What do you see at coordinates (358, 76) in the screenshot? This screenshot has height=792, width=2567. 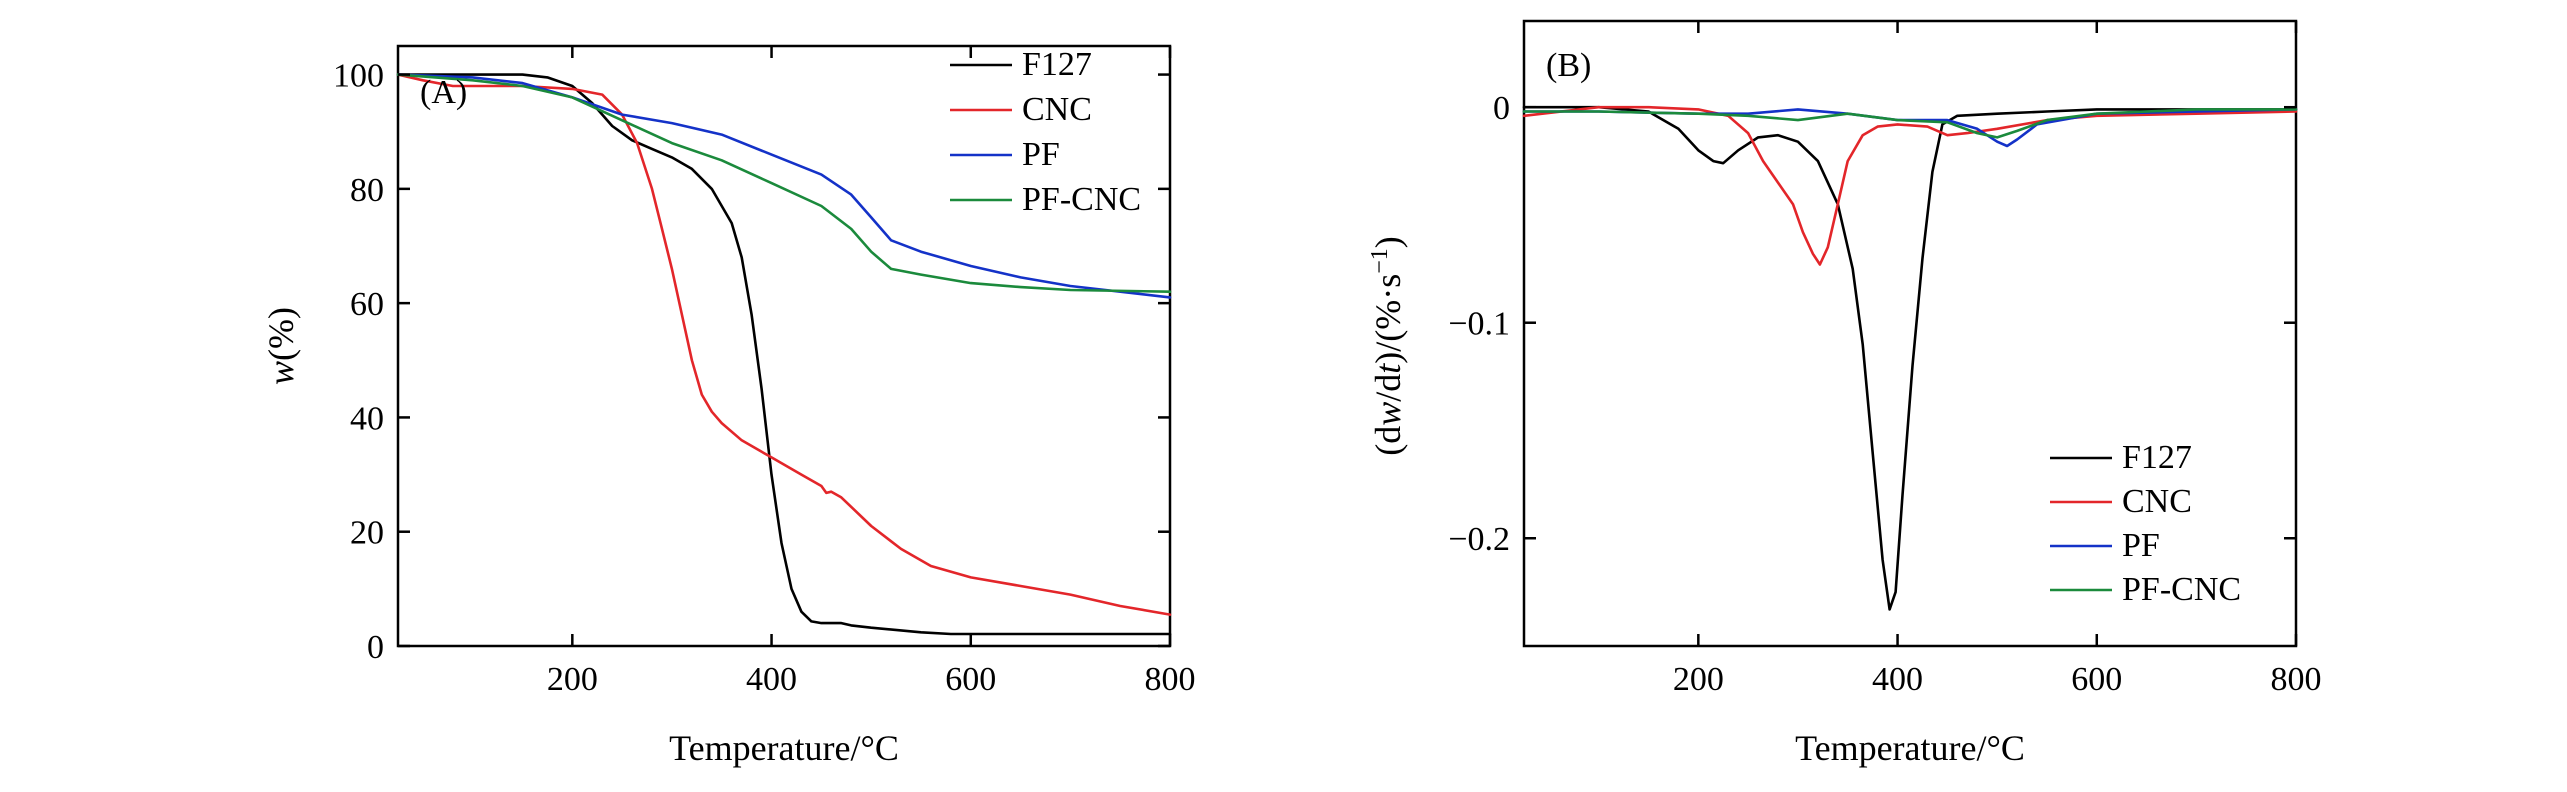 I see `y-tick-label-a: 100` at bounding box center [358, 76].